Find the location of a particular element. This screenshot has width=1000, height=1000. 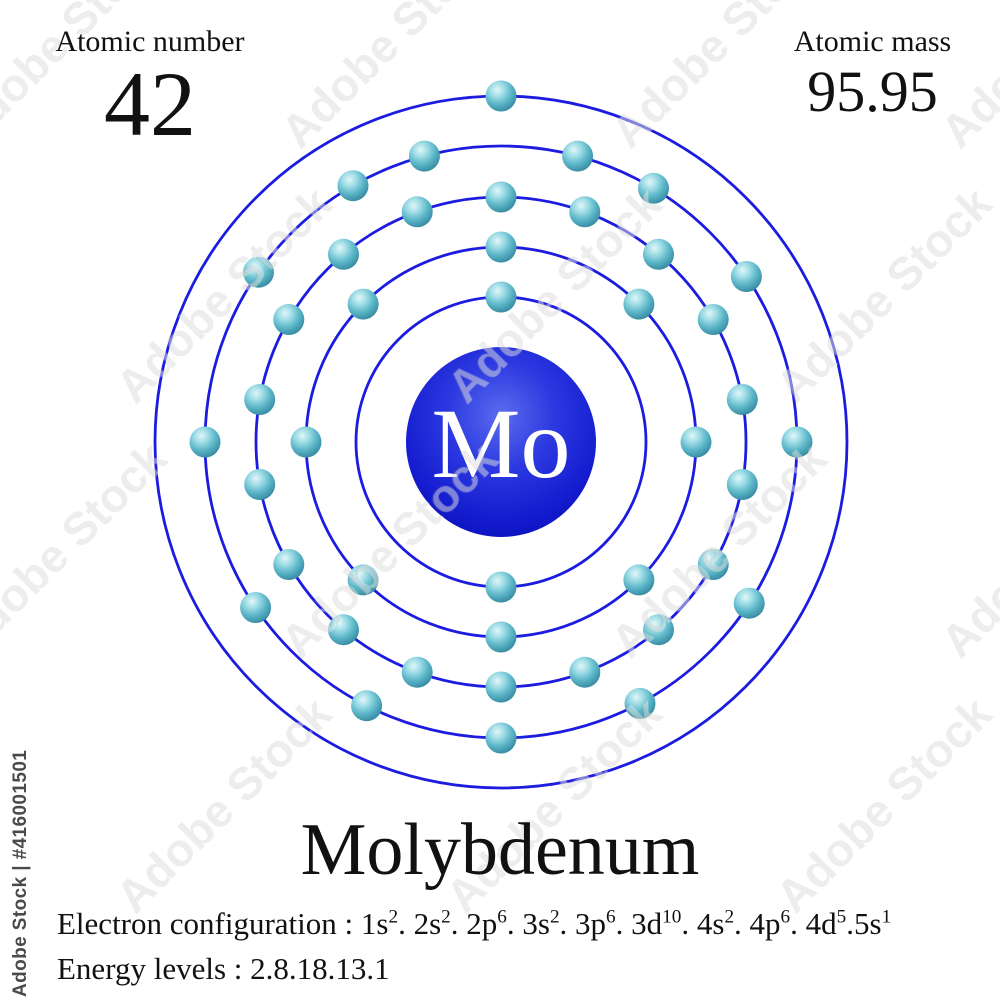

element-symbol: Mo is located at coordinates (501, 443).